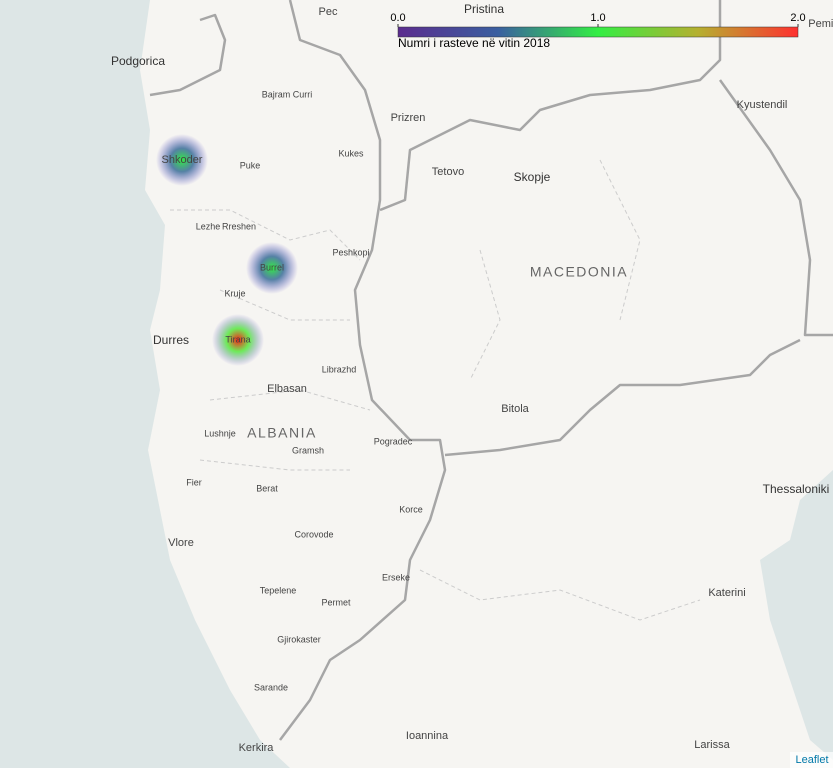 The image size is (833, 768). What do you see at coordinates (597, 18) in the screenshot?
I see `tick-label: 1.0` at bounding box center [597, 18].